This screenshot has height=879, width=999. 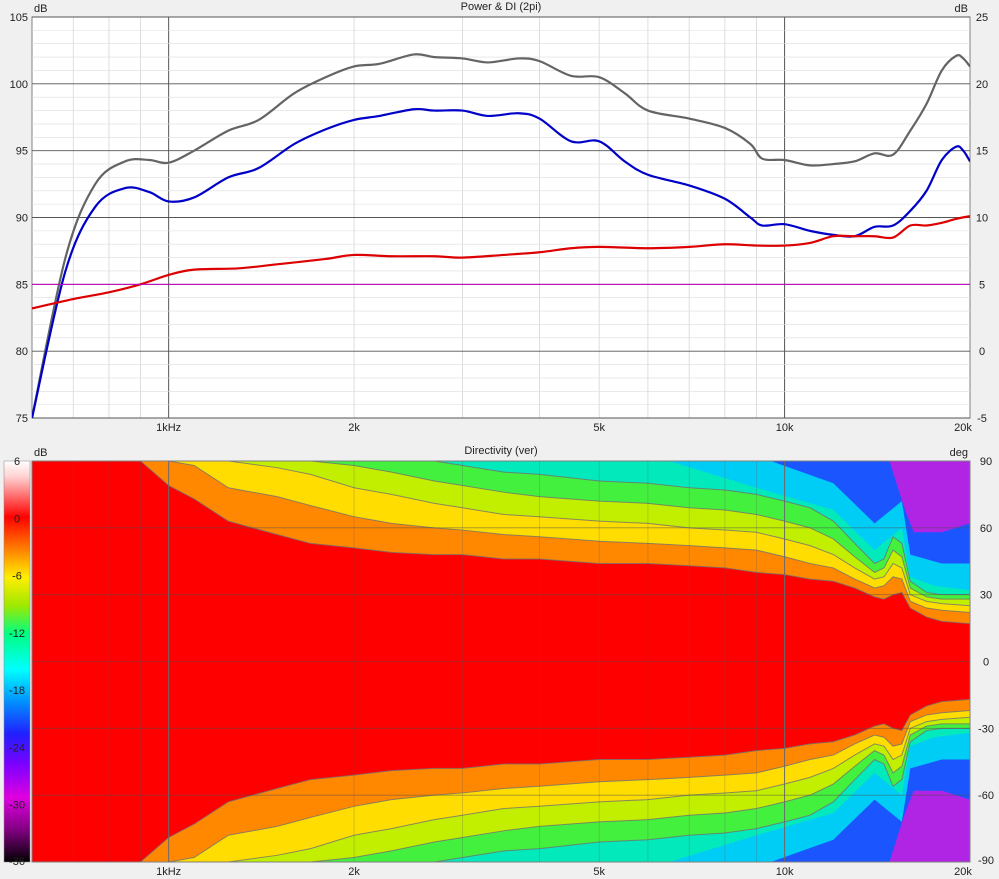 What do you see at coordinates (986, 729) in the screenshot?
I see `y-tick-right: -30` at bounding box center [986, 729].